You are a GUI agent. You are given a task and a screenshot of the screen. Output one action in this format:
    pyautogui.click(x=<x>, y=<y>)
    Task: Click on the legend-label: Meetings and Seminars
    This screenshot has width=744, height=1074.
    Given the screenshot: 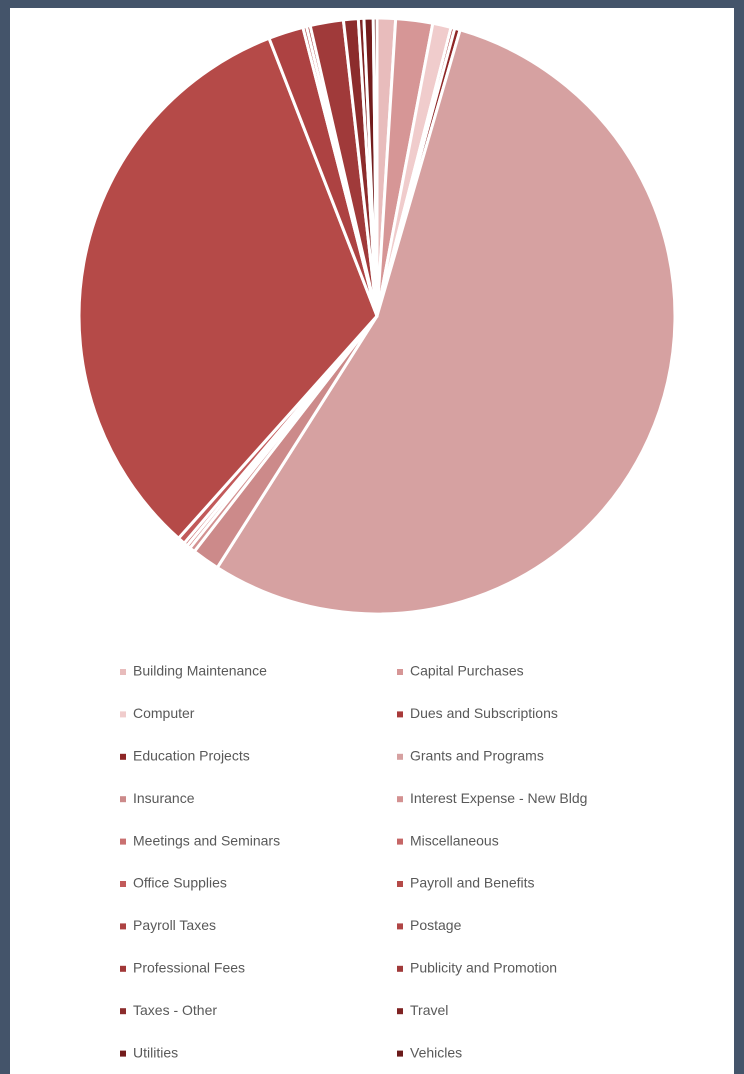 What is the action you would take?
    pyautogui.click(x=206, y=840)
    